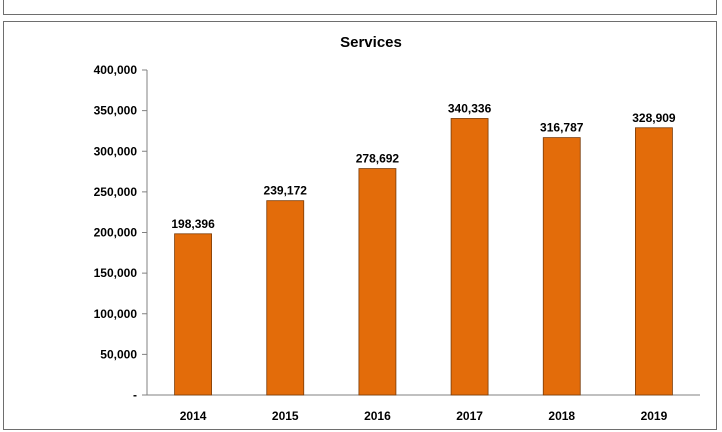  What do you see at coordinates (654, 261) in the screenshot?
I see `bar-2019` at bounding box center [654, 261].